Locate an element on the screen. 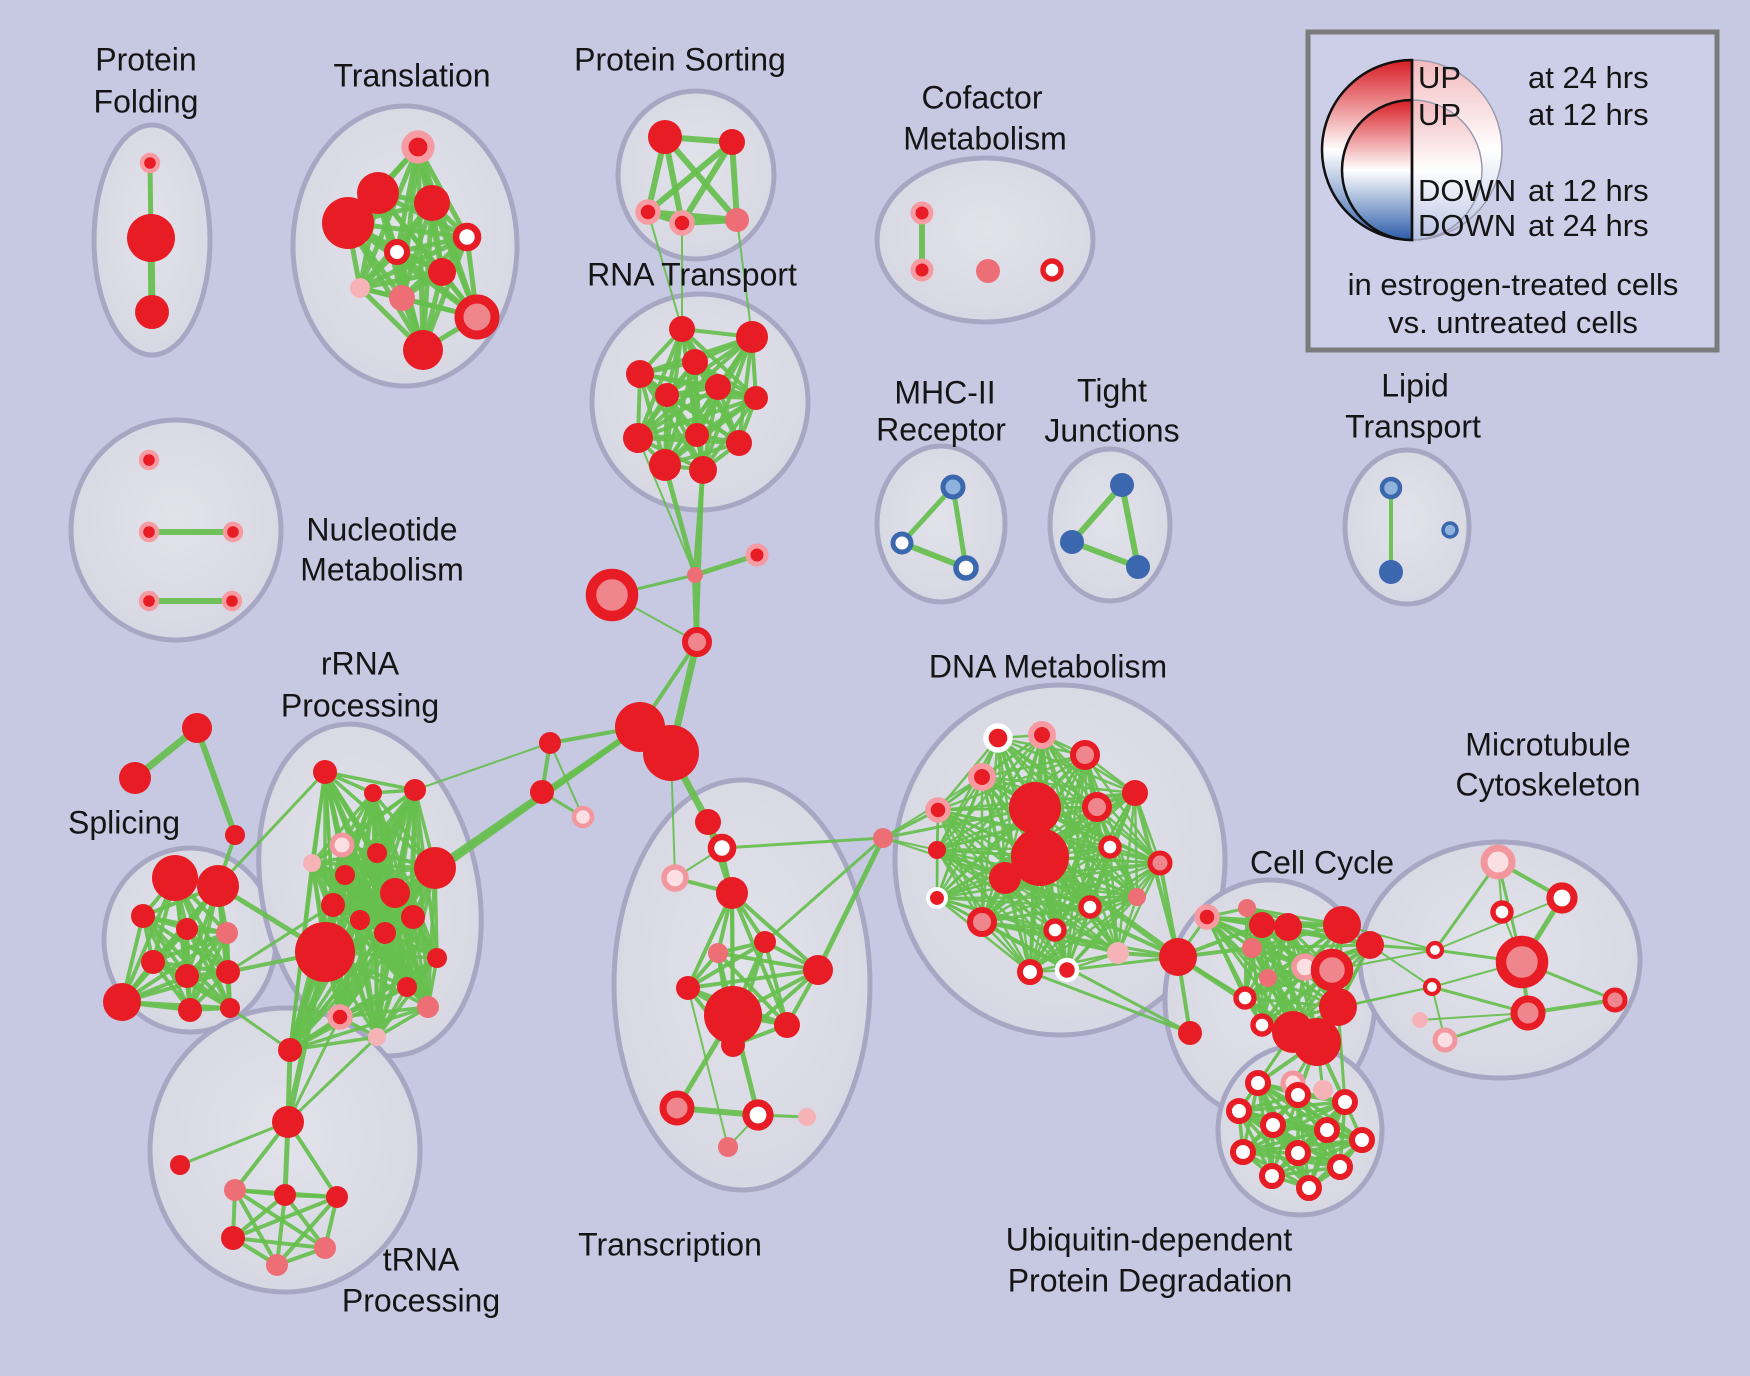  network-node-dm14 is located at coordinates (1137, 897).